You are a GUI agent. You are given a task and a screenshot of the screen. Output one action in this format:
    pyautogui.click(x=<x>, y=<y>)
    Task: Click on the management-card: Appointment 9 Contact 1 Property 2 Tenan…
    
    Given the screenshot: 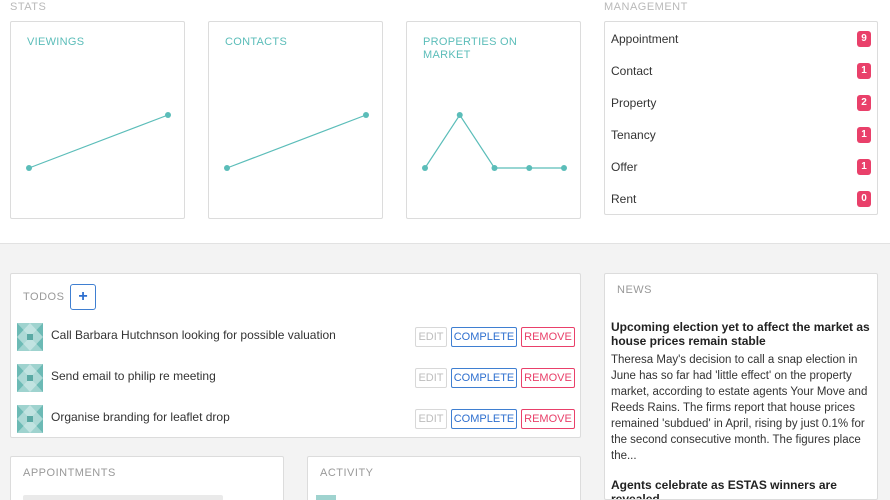 What is the action you would take?
    pyautogui.click(x=741, y=118)
    